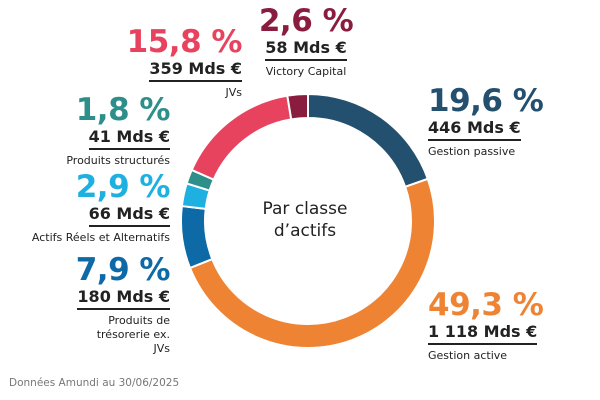  I want to click on label-victory-capital: 2,6 % 58 Mds € Victory Capital, so click(306, 42).